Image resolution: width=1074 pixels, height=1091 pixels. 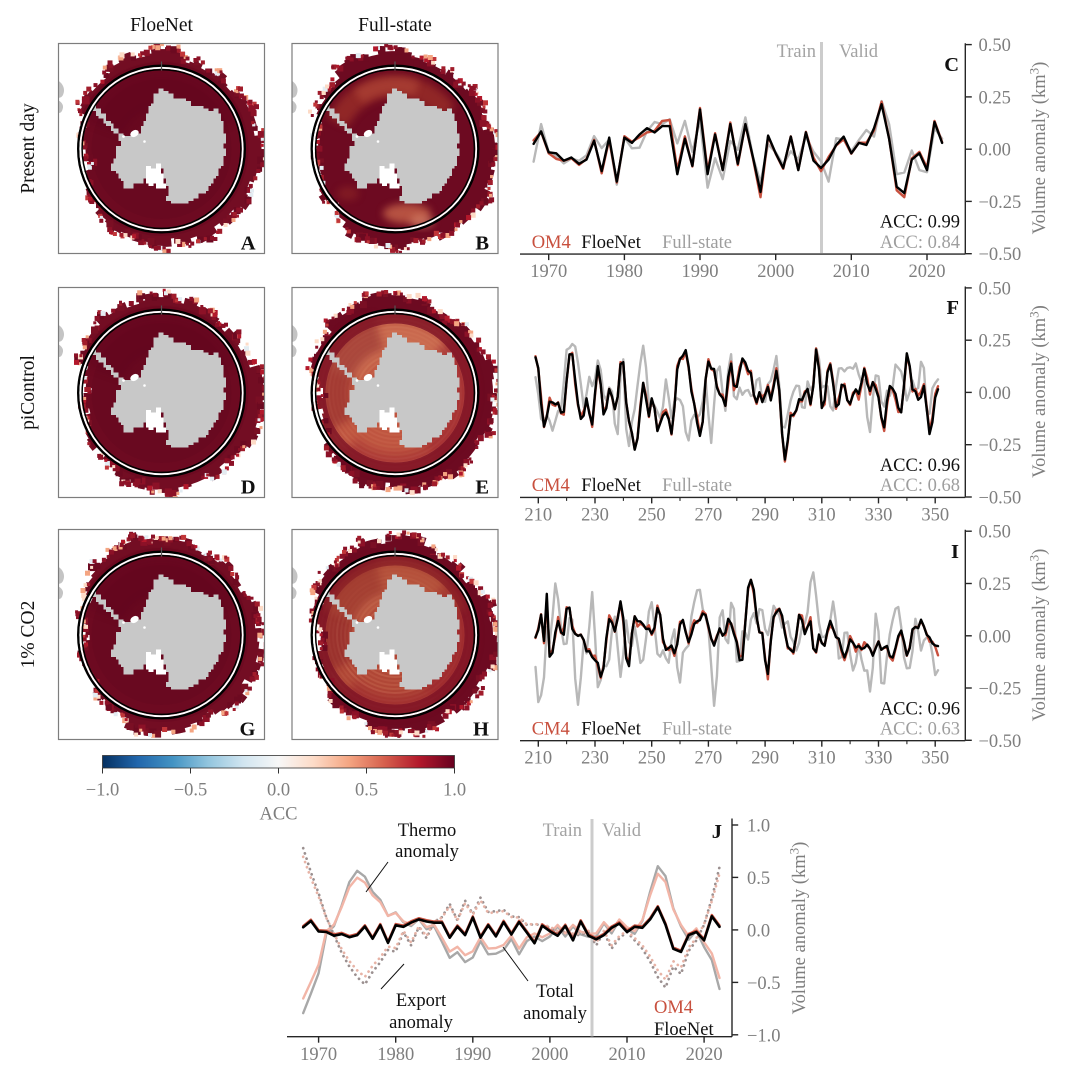 What do you see at coordinates (481, 730) in the screenshot?
I see `svg-text: H` at bounding box center [481, 730].